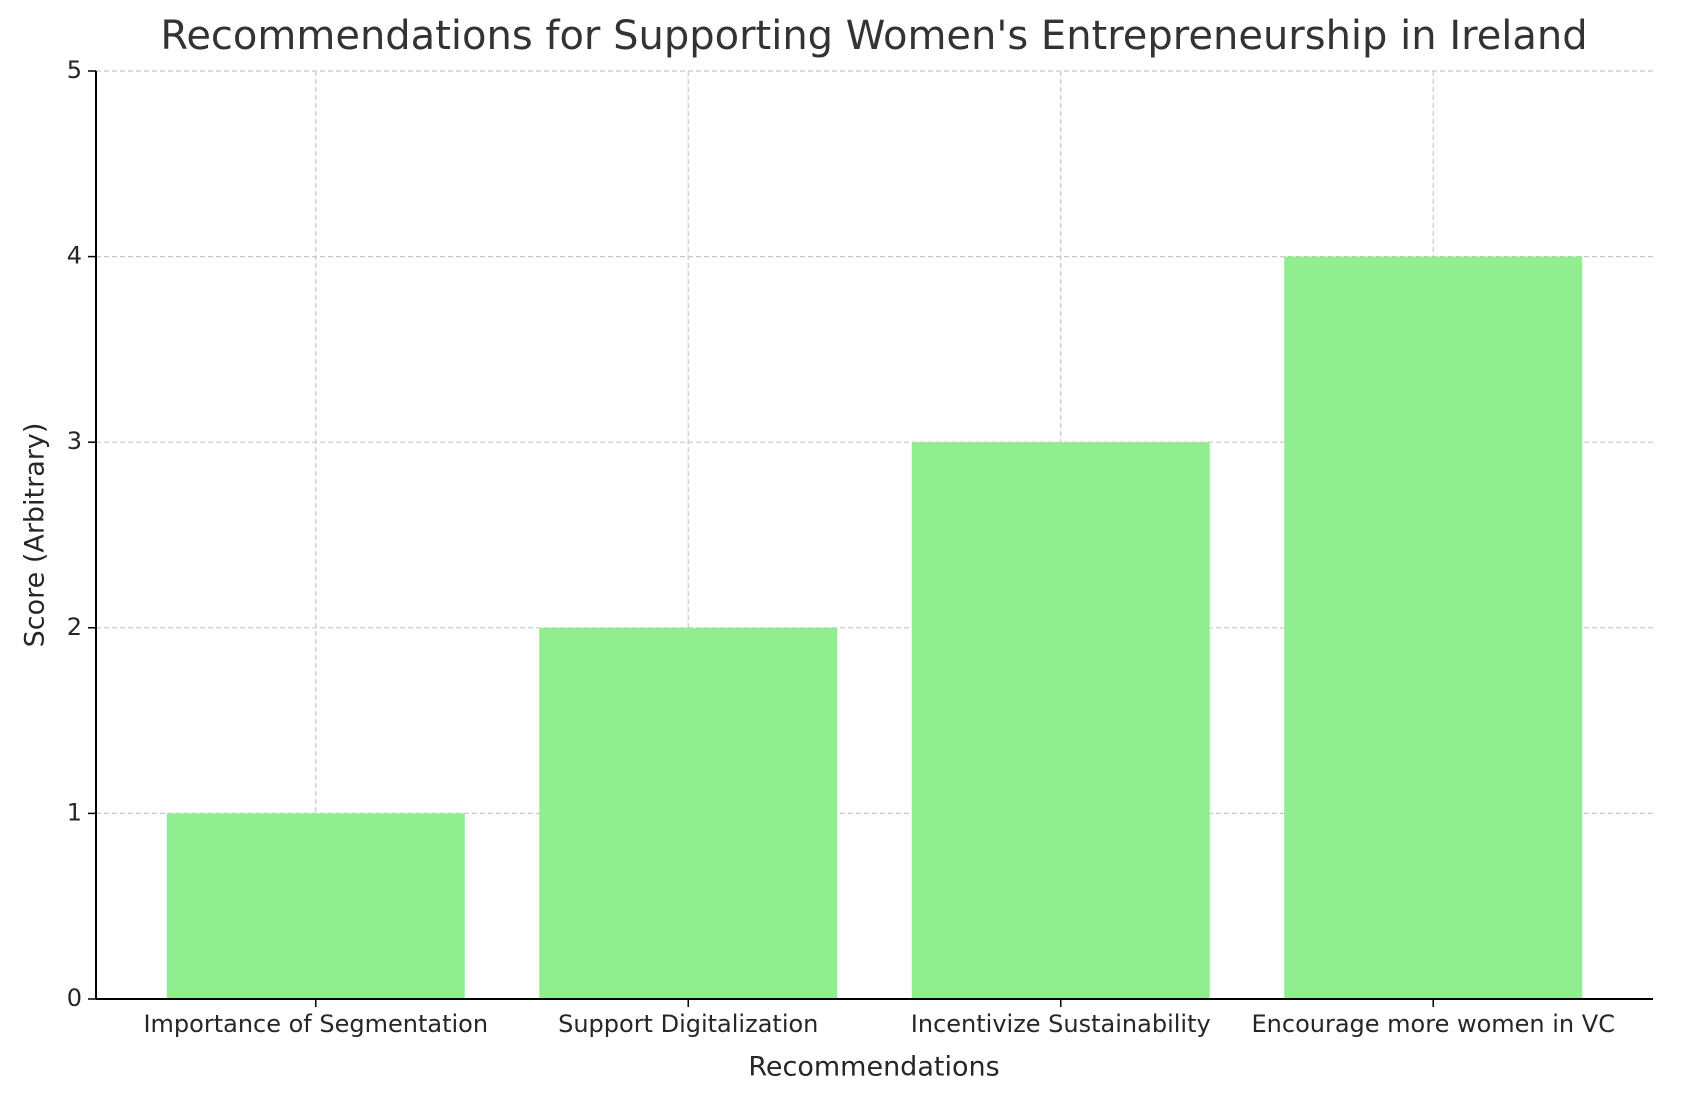 This screenshot has height=1101, width=1699. What do you see at coordinates (1061, 1024) in the screenshot?
I see `x-tick-label: Incentivize Sustainability` at bounding box center [1061, 1024].